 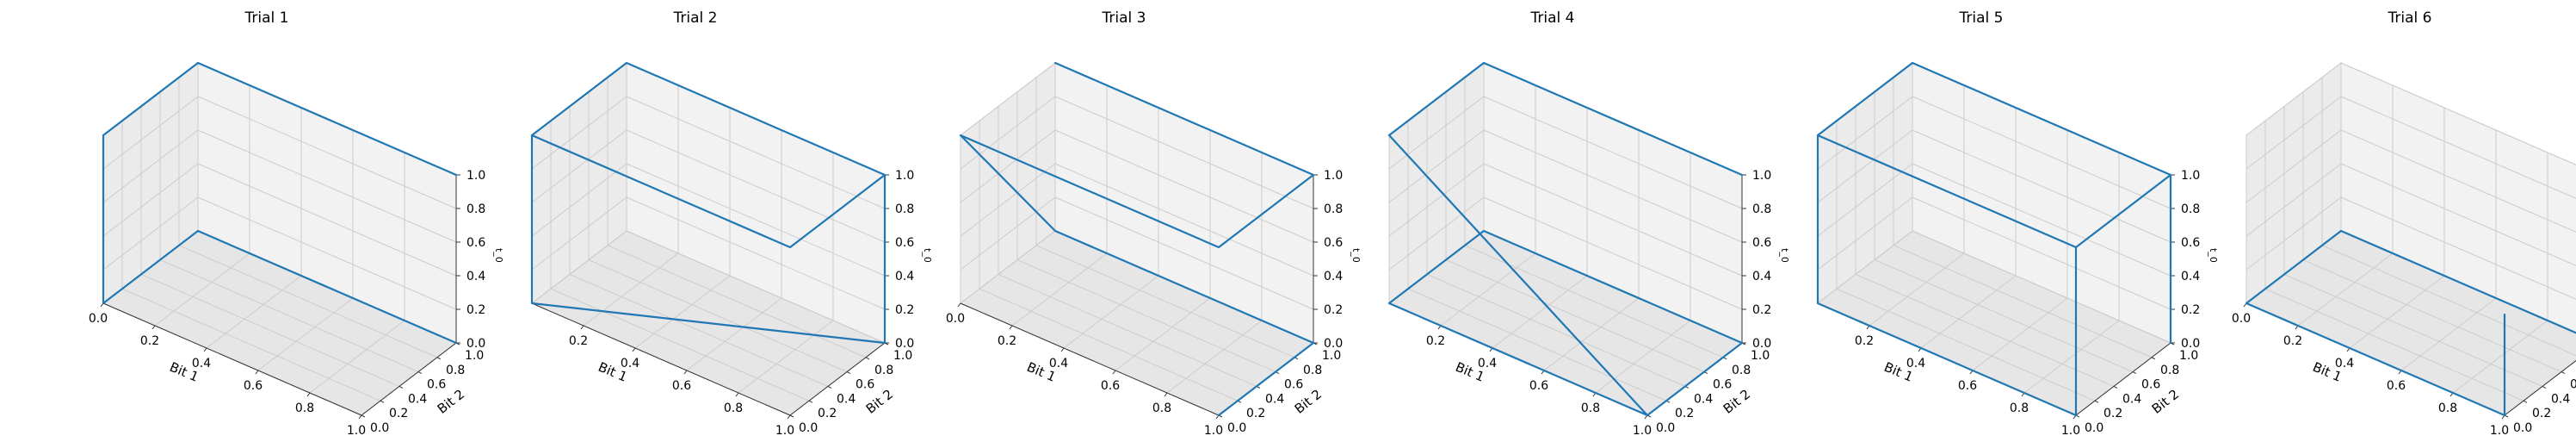 What do you see at coordinates (1552, 18) in the screenshot?
I see `panel-title: Trial 4` at bounding box center [1552, 18].